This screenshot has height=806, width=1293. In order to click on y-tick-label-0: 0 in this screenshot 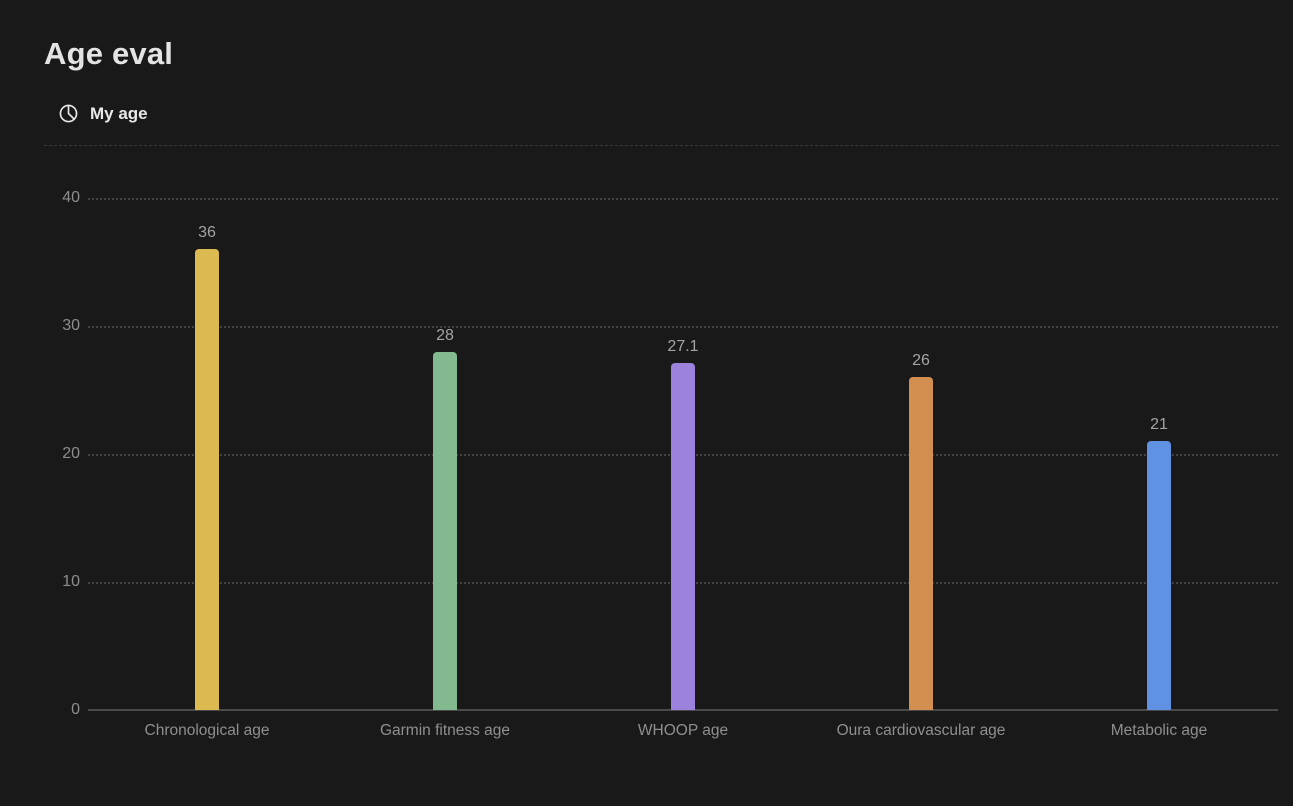, I will do `click(75, 709)`.